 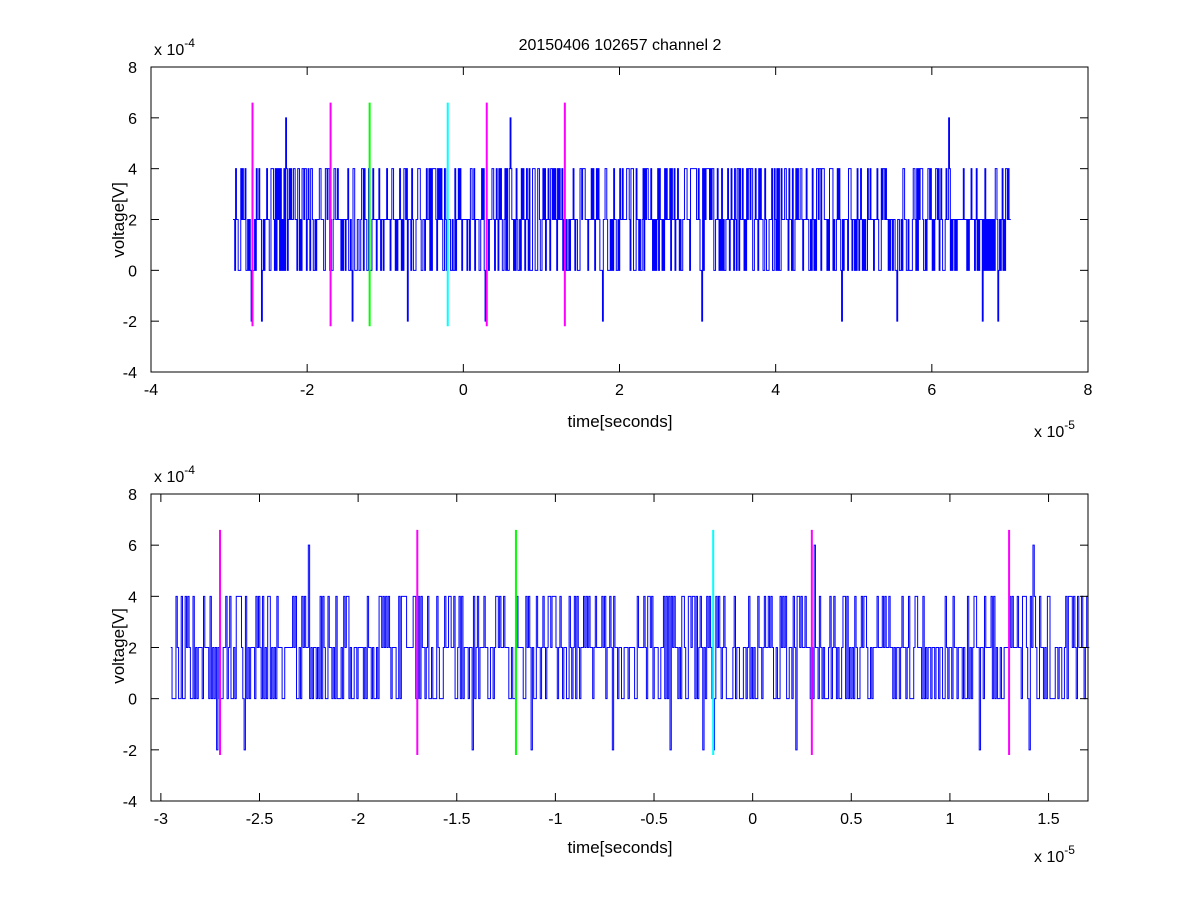 I want to click on bottom-y-exponent-base: x 10, so click(x=169, y=477).